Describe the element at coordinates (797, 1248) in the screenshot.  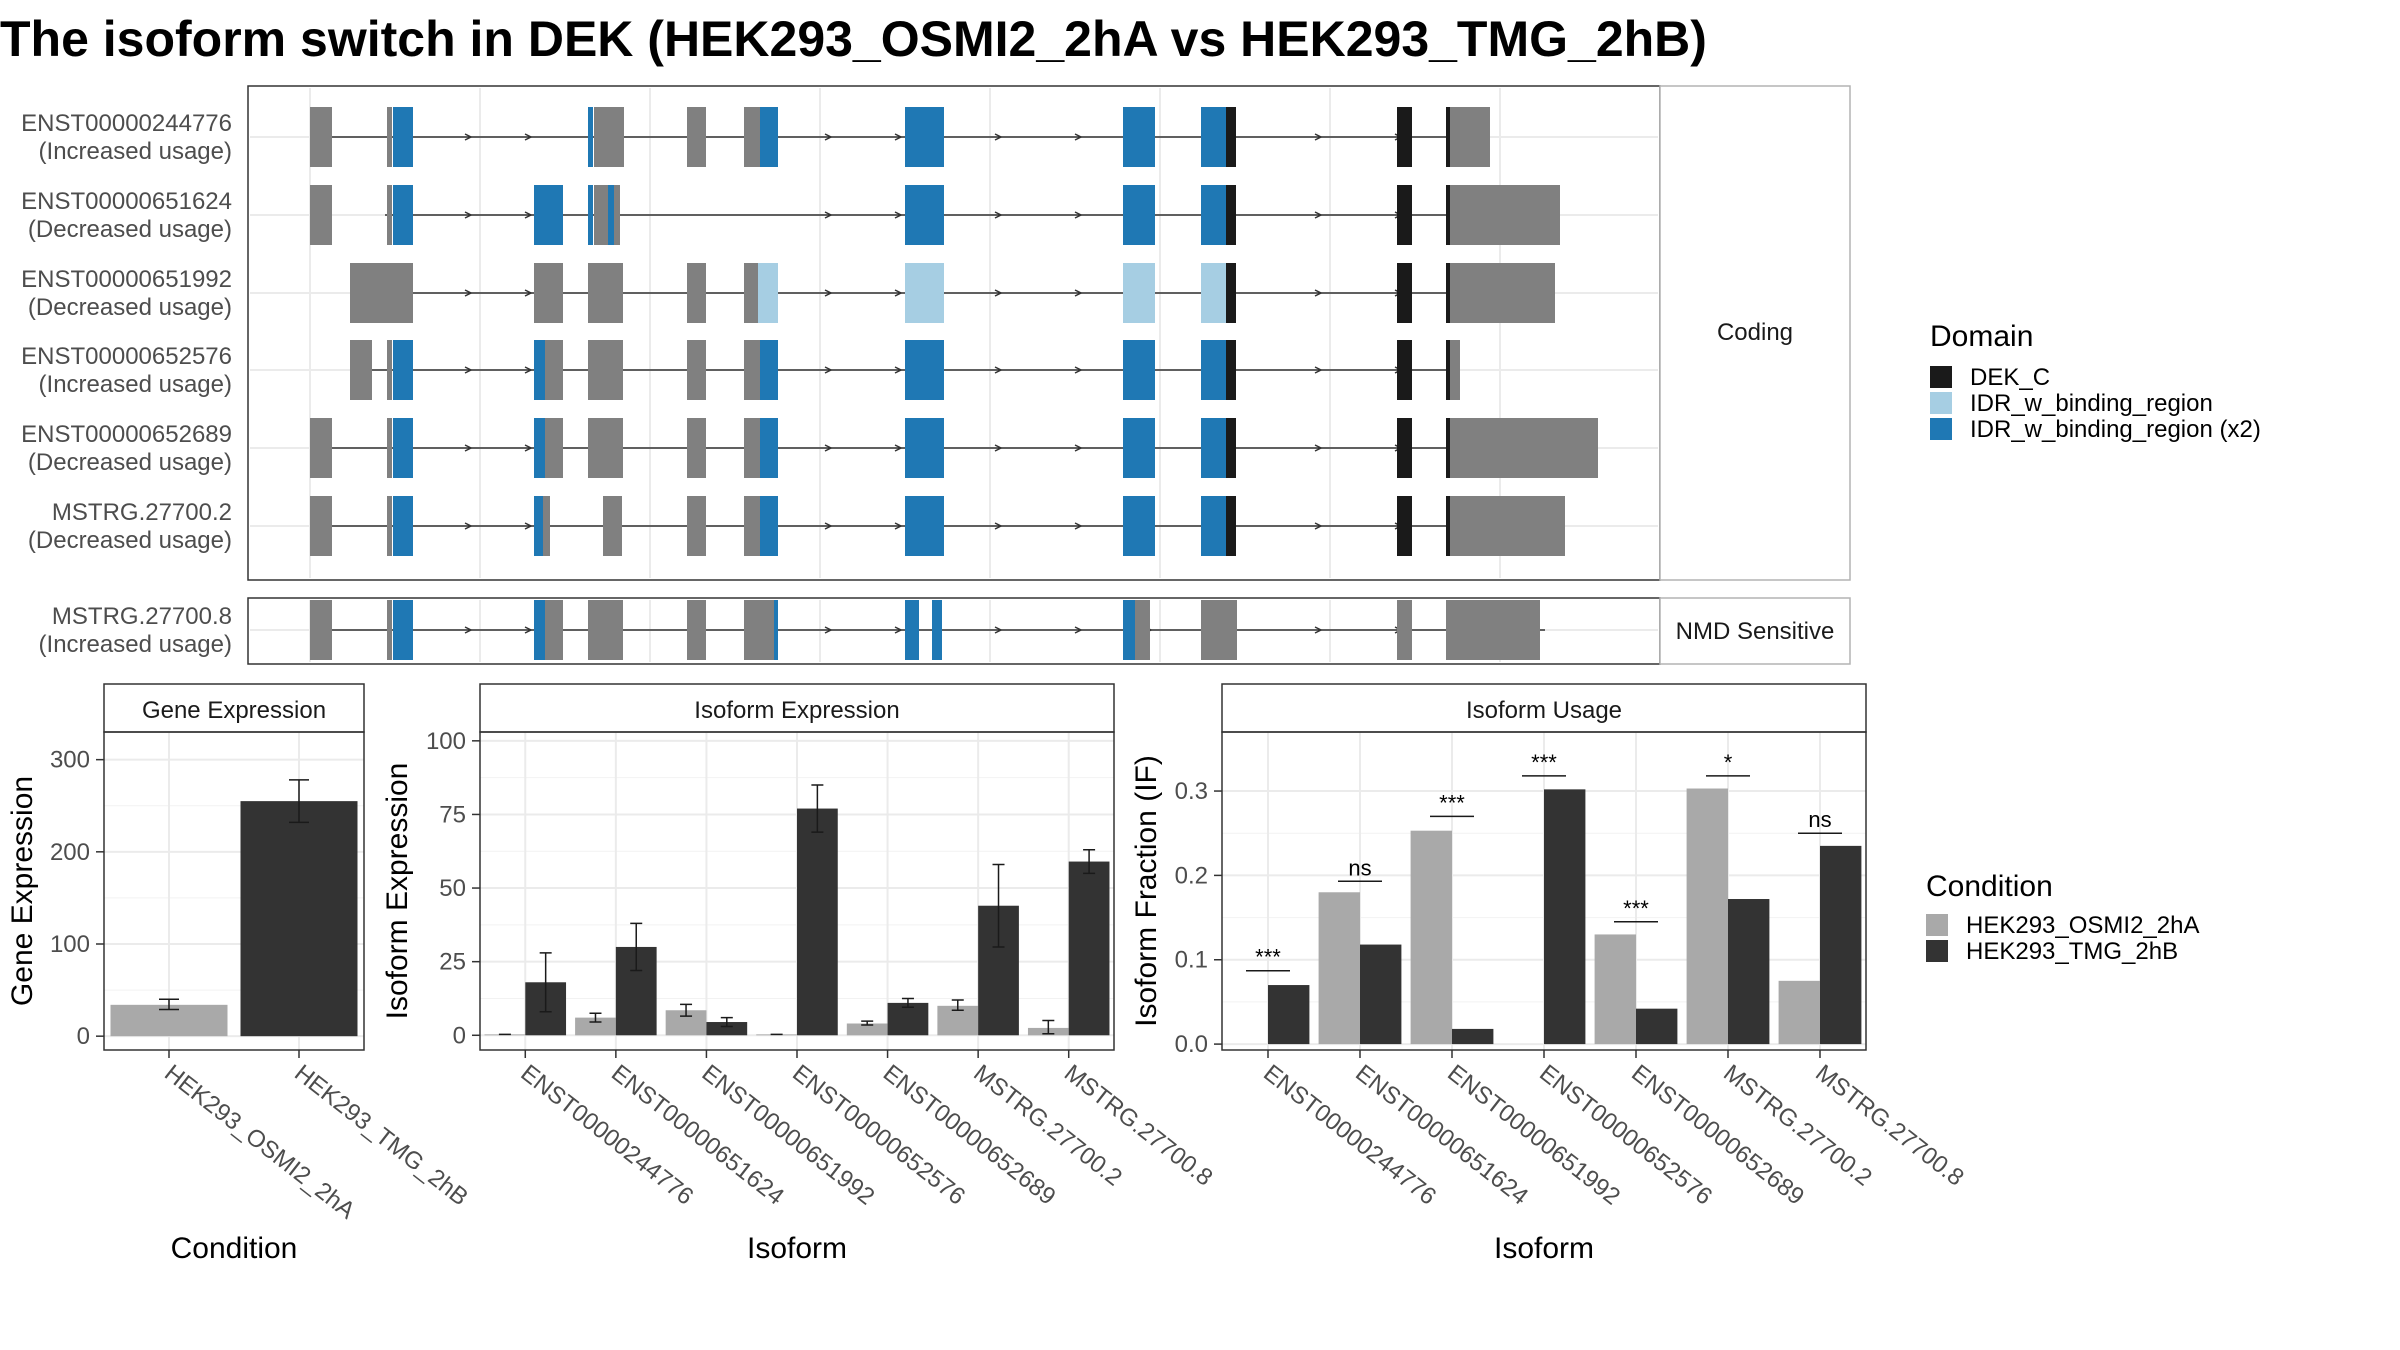
I see `x-axis-title: Isoform` at that location.